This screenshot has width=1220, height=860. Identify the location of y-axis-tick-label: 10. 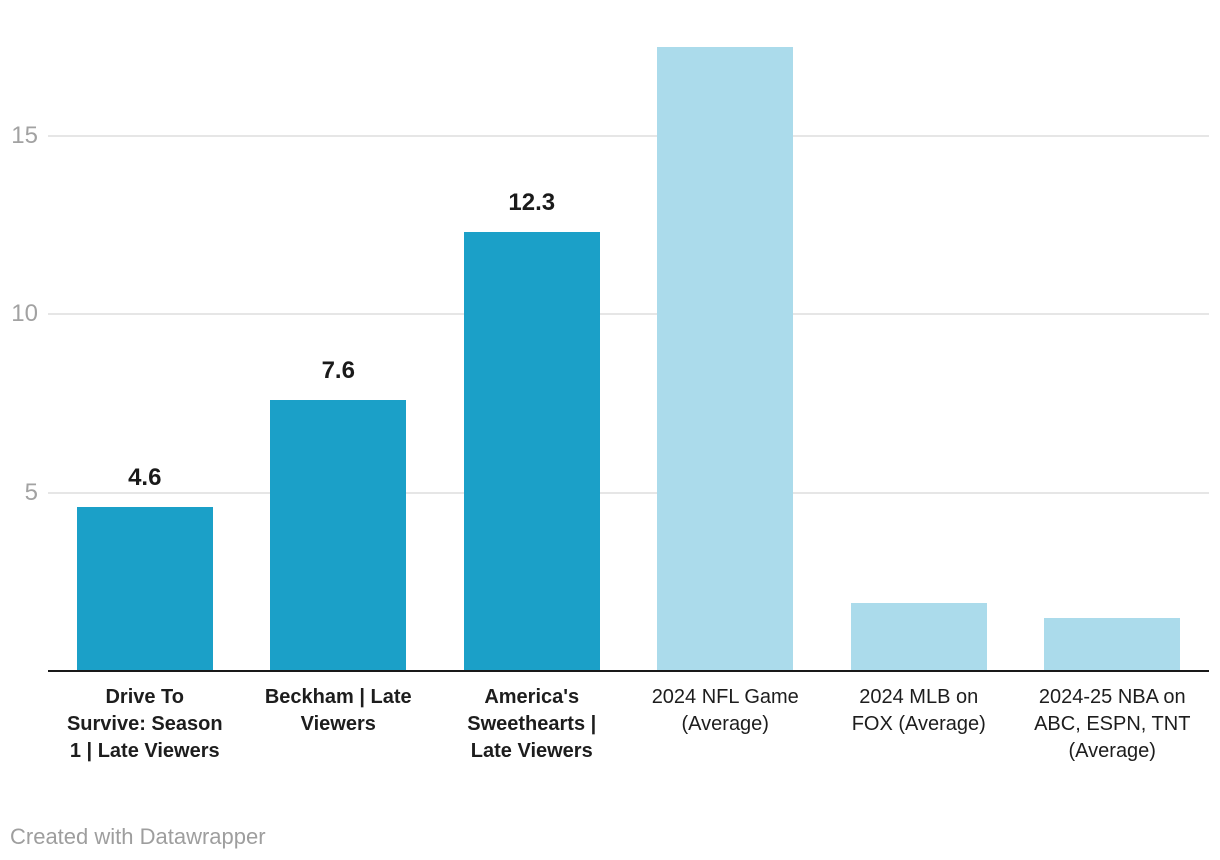
(24, 314).